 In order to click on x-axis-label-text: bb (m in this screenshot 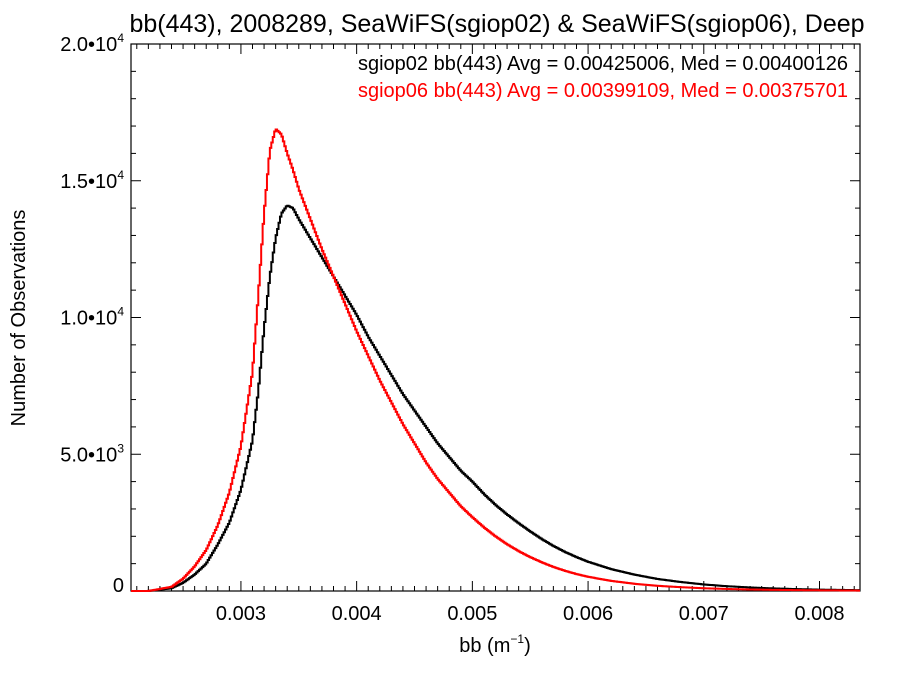, I will do `click(484, 646)`.